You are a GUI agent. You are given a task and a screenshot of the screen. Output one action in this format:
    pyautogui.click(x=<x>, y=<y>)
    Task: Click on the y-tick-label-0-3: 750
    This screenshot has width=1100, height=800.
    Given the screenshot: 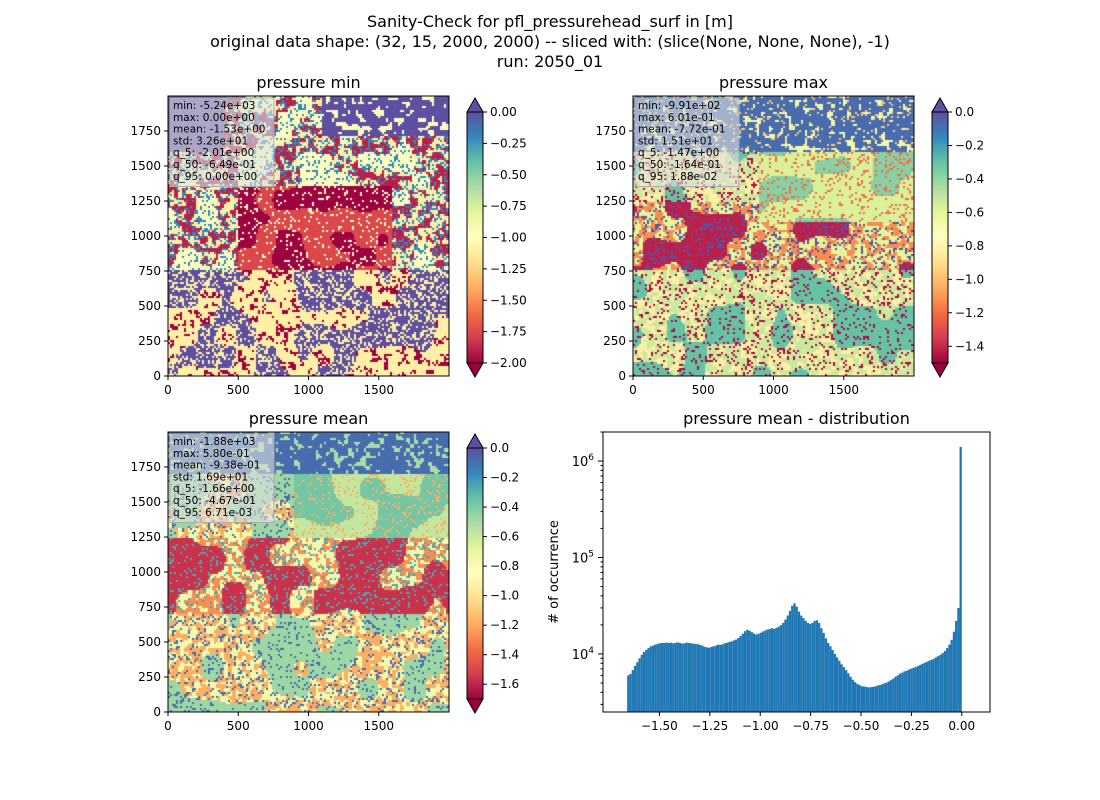 What is the action you would take?
    pyautogui.click(x=149, y=271)
    